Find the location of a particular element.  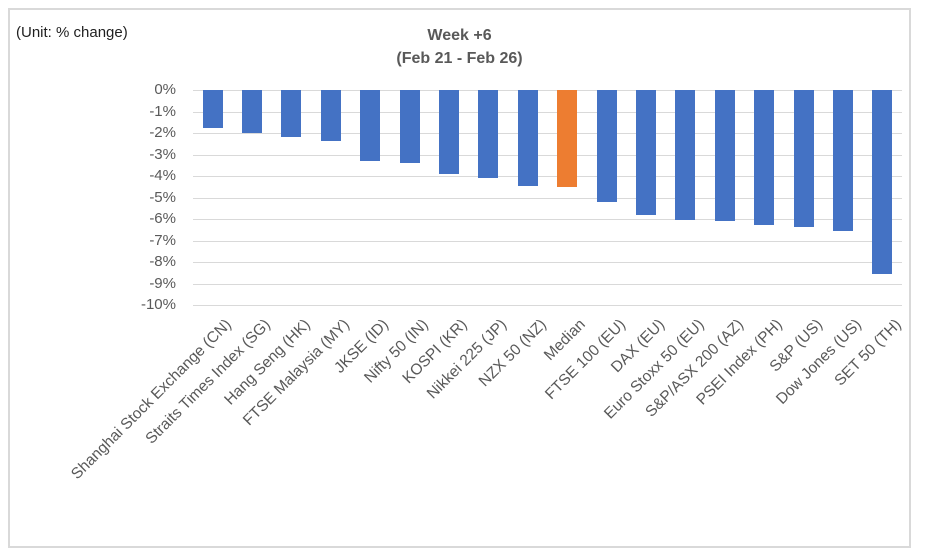

y-axis-tick-label: -8% is located at coordinates (162, 261).